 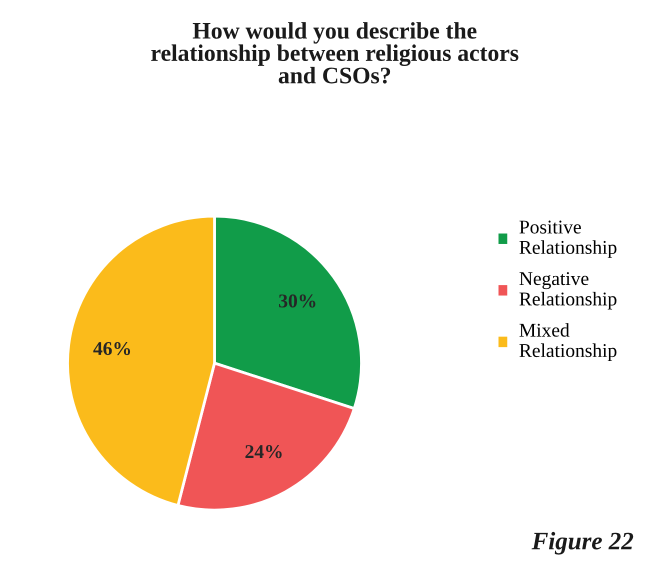 I want to click on data-label: 30%, so click(x=297, y=301).